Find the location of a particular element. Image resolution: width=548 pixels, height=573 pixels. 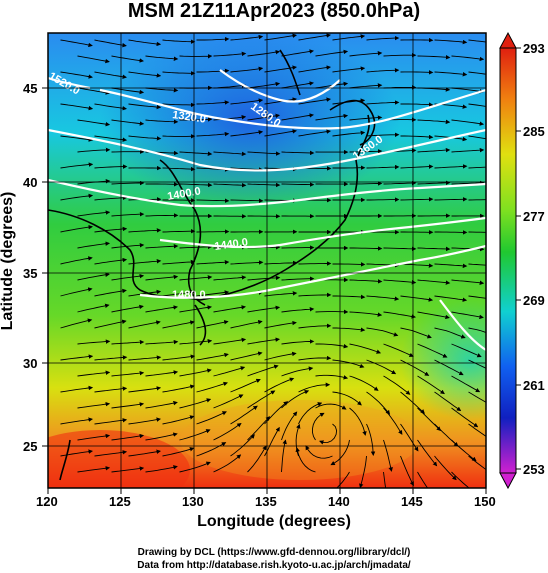

cool-region-east is located at coordinates (443, 360).